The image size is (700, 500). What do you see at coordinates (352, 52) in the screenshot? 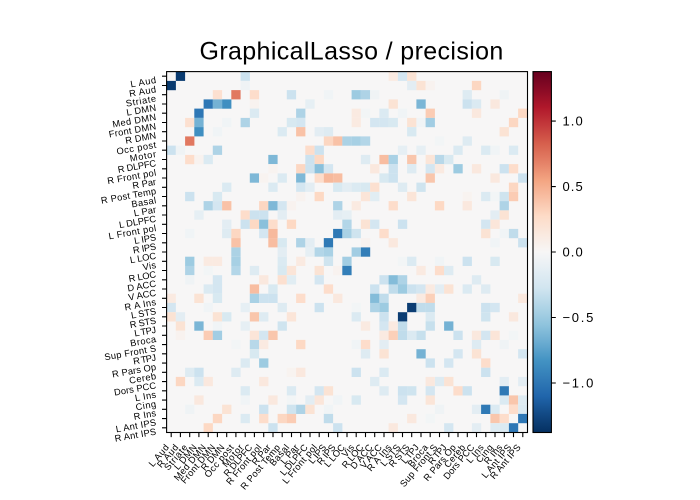
I see `svg-text: GraphicalLasso / precision` at bounding box center [352, 52].